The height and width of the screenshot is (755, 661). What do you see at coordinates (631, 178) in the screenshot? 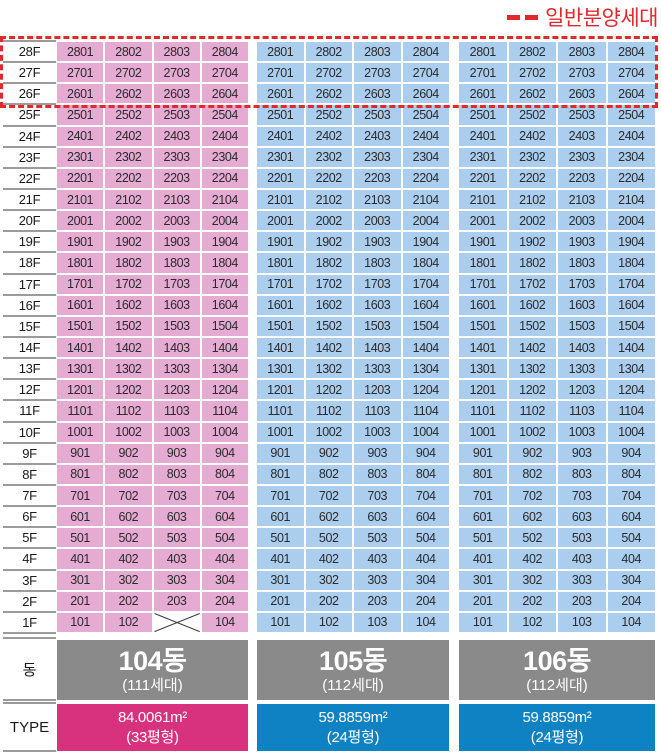
I see `unit-cell: 2204` at bounding box center [631, 178].